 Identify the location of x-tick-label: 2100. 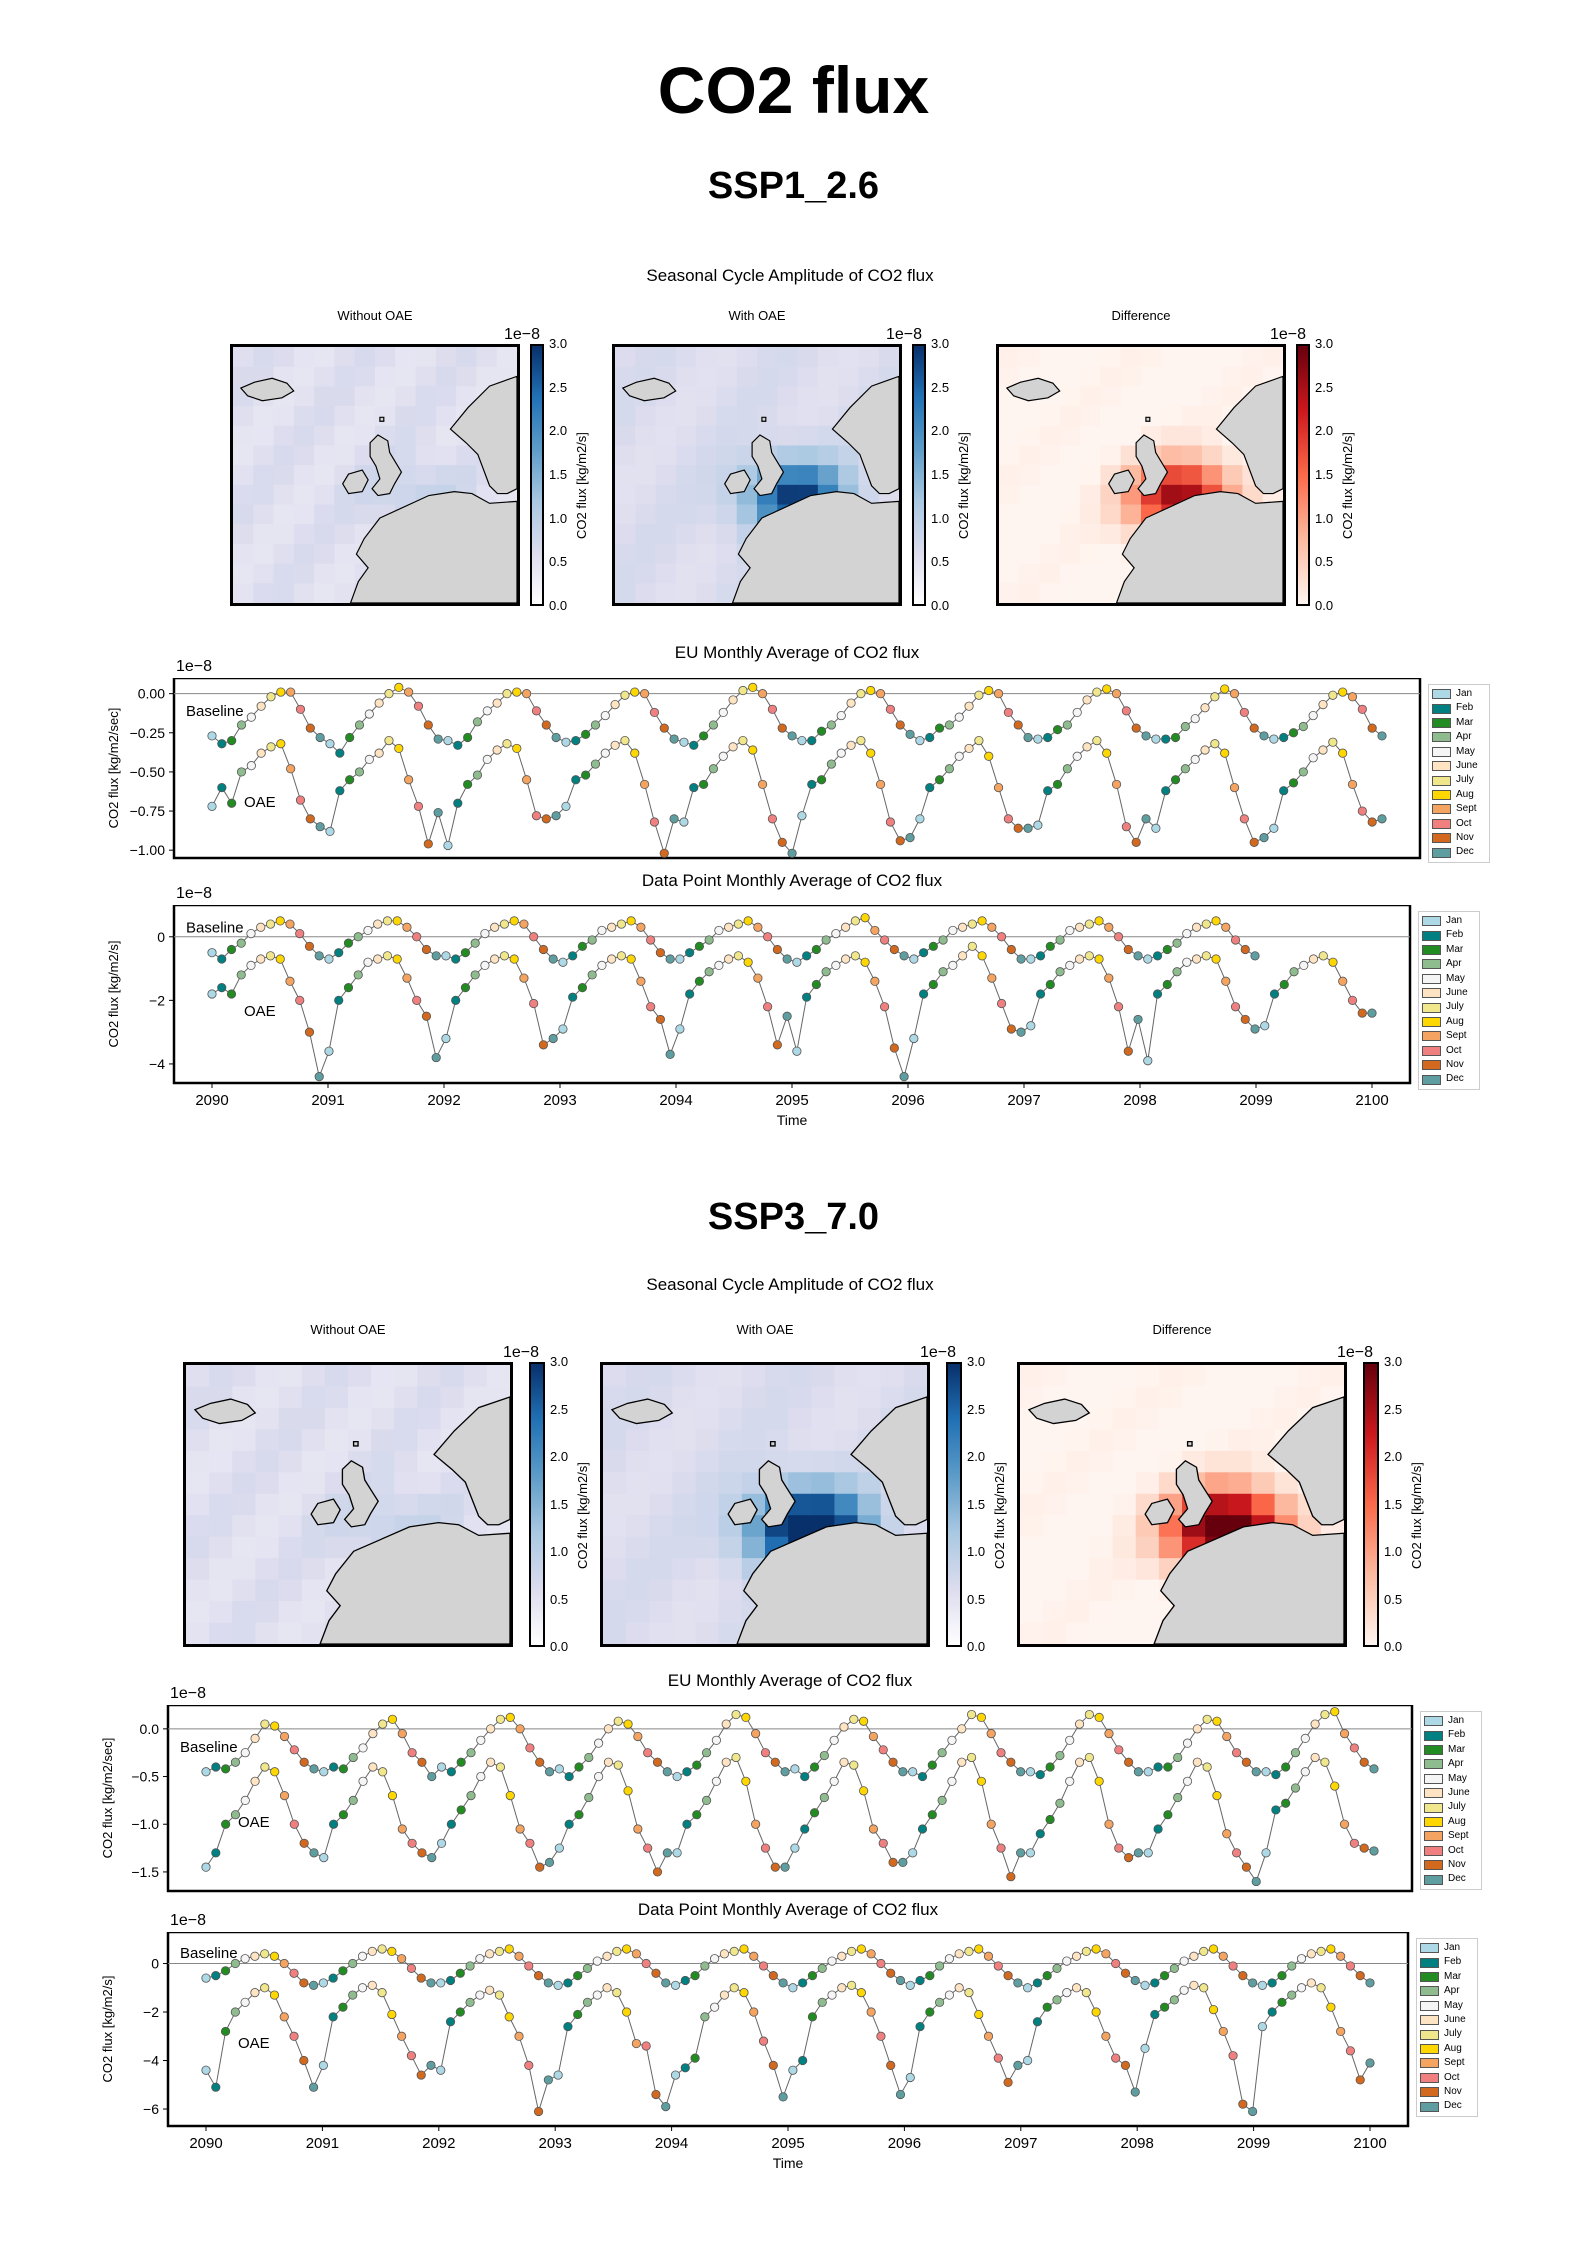
(1371, 1100).